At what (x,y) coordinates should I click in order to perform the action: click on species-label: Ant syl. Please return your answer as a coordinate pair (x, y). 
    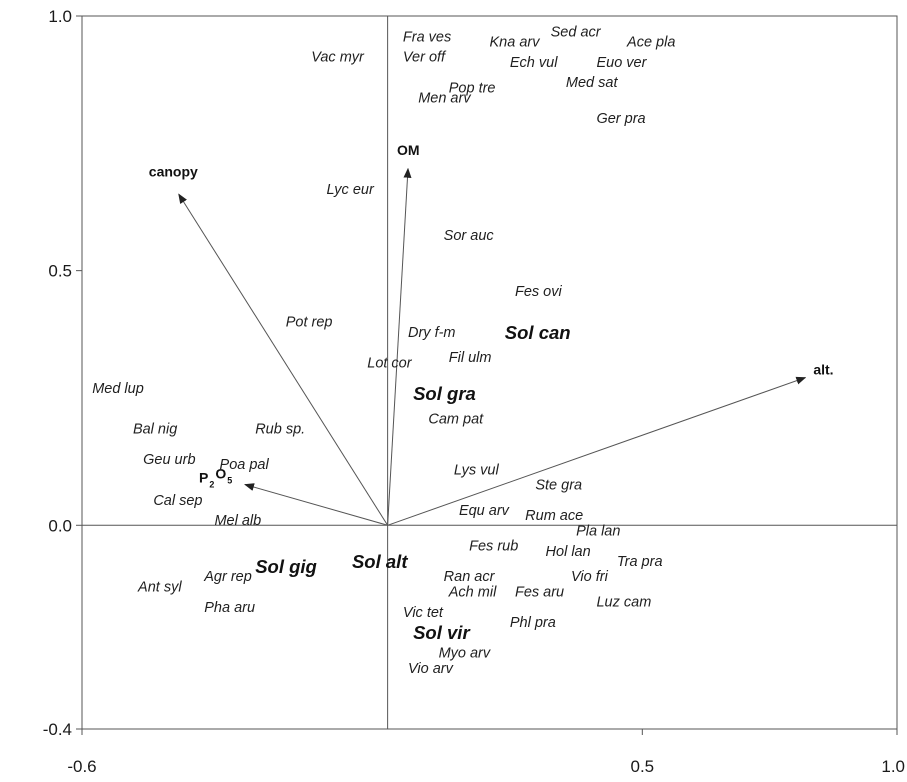
    Looking at the image, I should click on (159, 587).